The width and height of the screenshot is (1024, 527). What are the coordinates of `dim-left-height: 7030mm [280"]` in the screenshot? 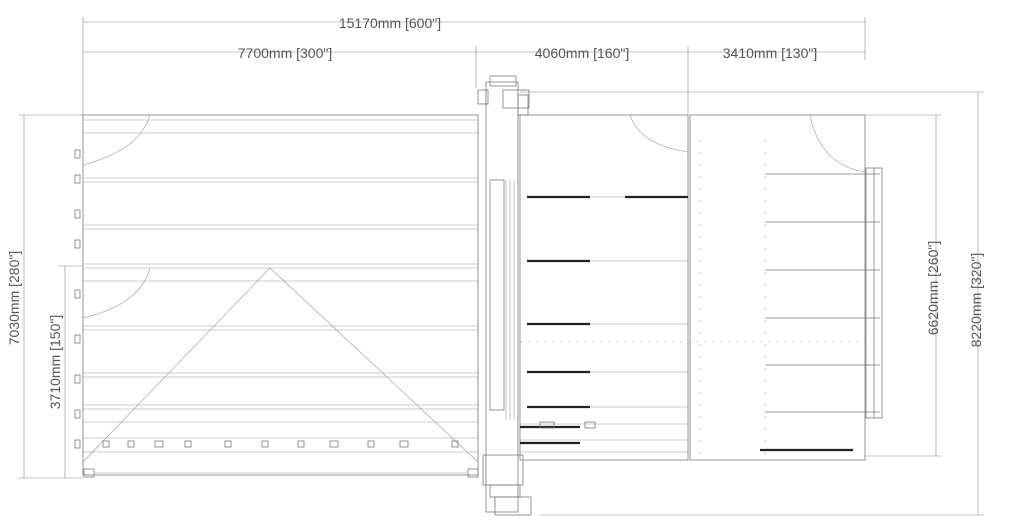 It's located at (14, 298).